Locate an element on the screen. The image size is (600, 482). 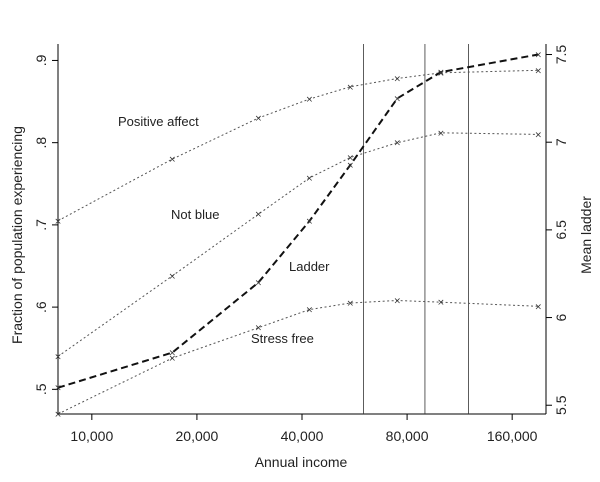
y-right-tick-label: 5.5 is located at coordinates (561, 405).